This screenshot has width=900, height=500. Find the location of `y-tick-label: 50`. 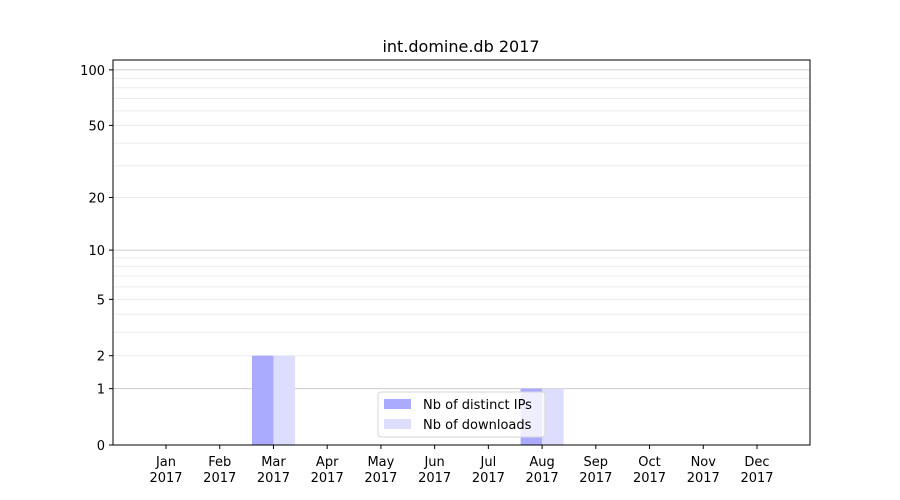

y-tick-label: 50 is located at coordinates (96, 126).